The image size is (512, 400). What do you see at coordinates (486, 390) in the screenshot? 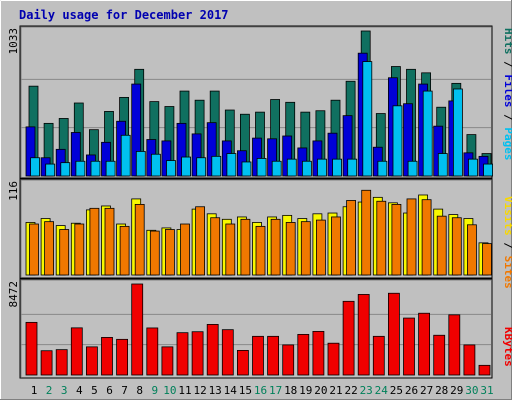
I see `x-tick-label-31: 31` at bounding box center [486, 390].